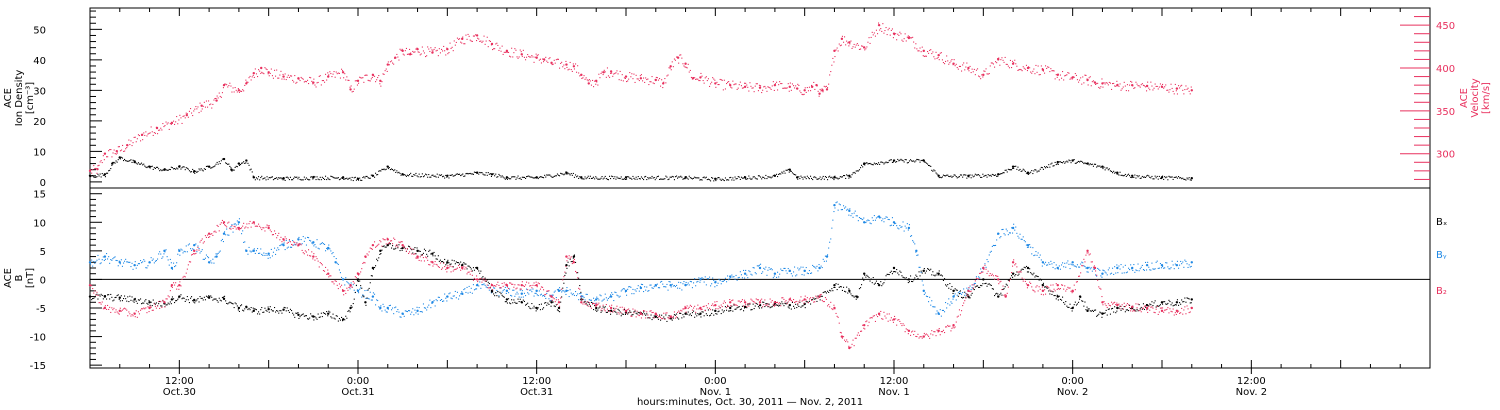  What do you see at coordinates (179, 392) in the screenshot?
I see `x-tick-date-label: Oct.30` at bounding box center [179, 392].